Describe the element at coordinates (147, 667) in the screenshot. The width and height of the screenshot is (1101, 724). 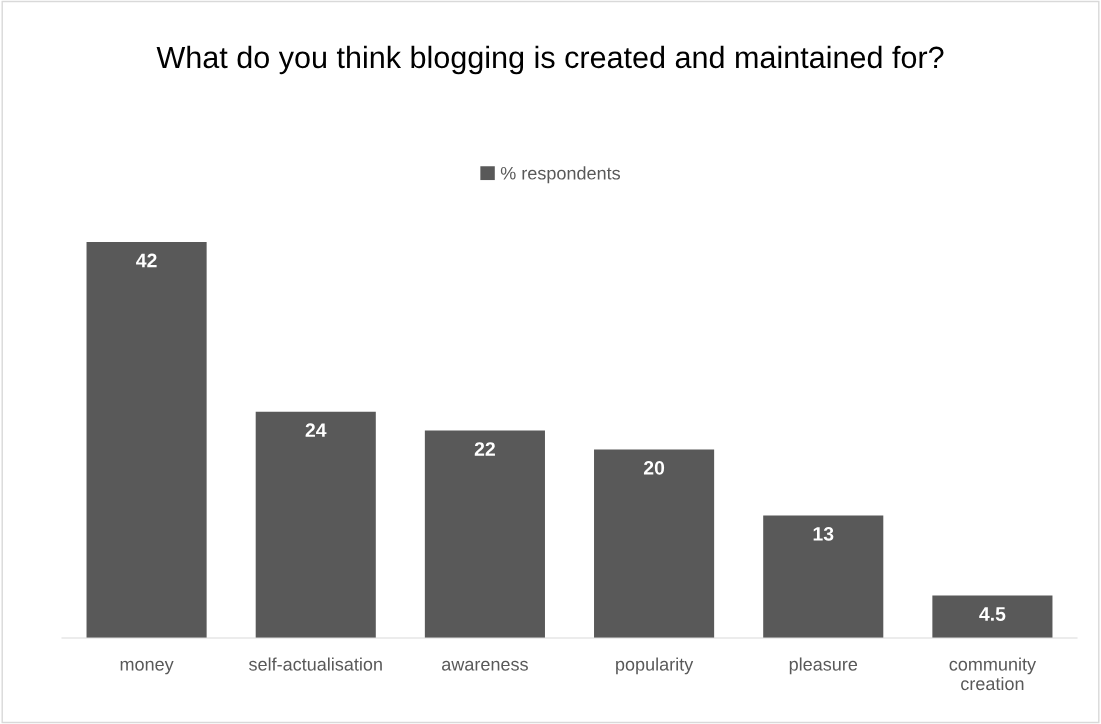
I see `x-tick-label: money` at that location.